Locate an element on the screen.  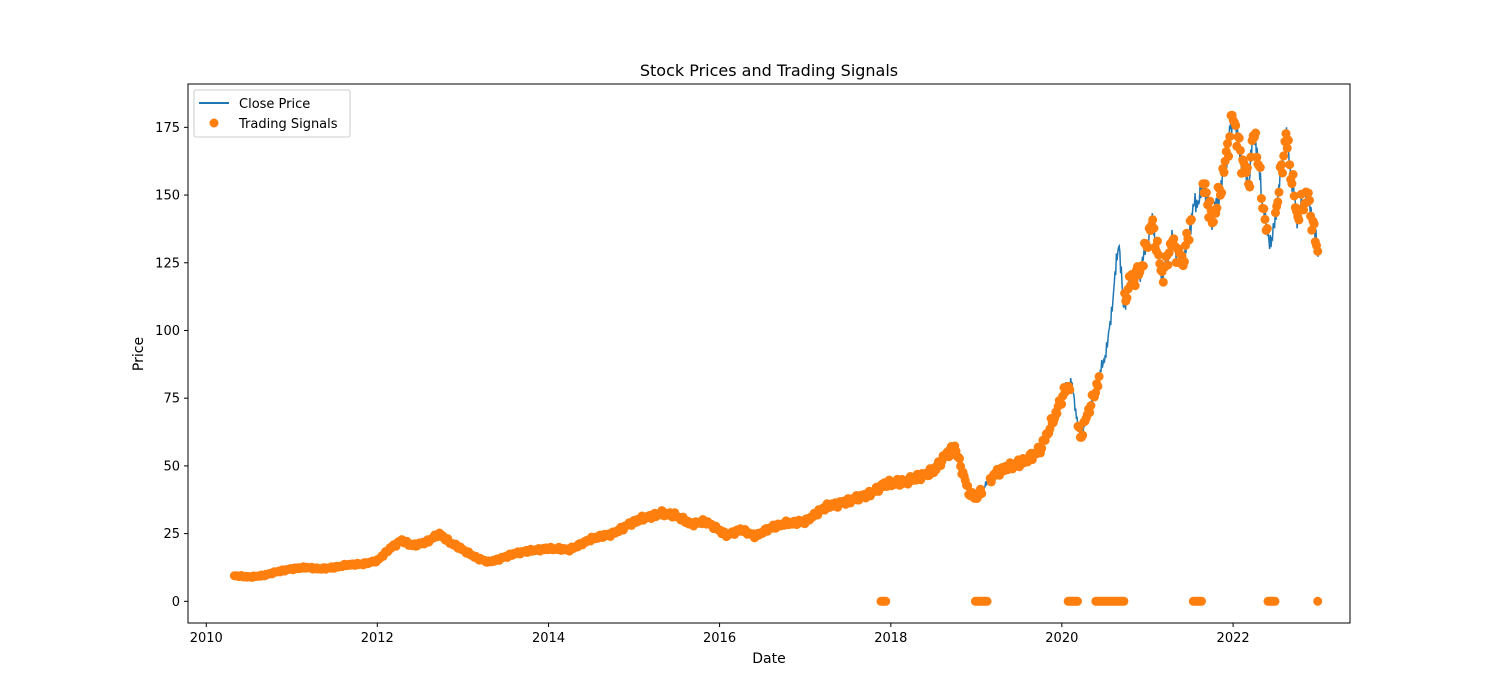
chart-title: Stock Prices and Trading Signals is located at coordinates (769, 70).